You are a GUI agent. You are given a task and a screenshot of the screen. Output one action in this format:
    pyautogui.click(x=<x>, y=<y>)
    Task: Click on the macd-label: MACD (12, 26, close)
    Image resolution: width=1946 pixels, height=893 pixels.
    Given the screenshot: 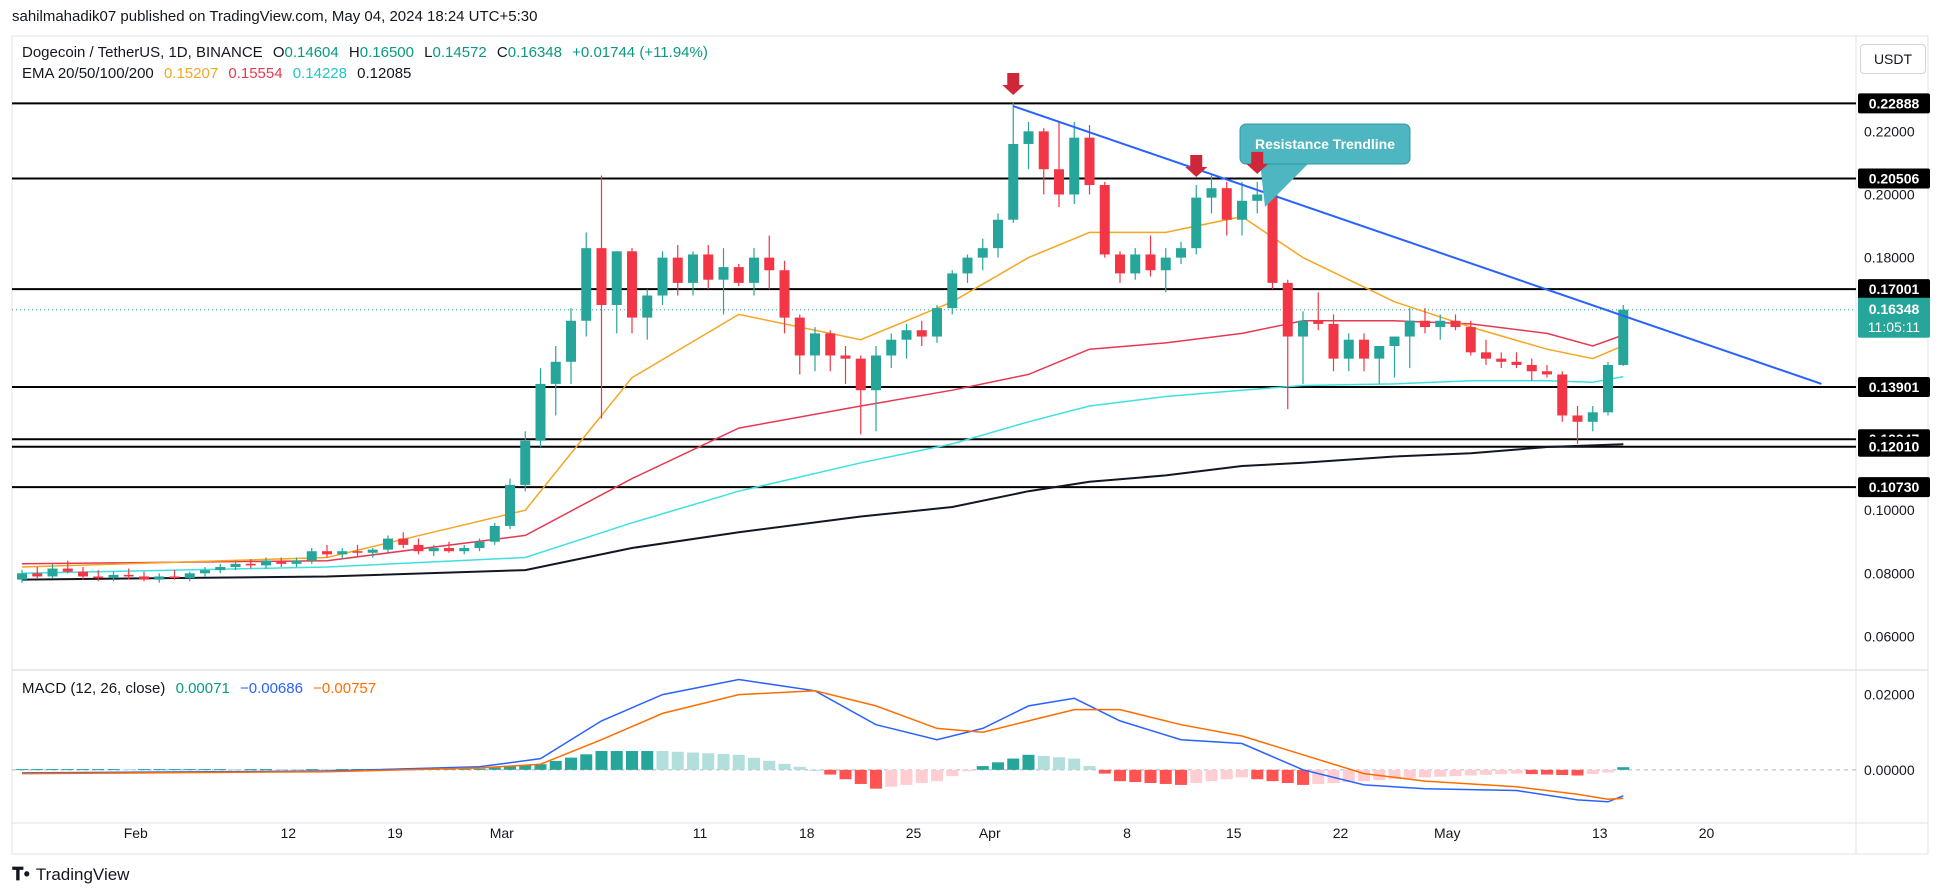 What is the action you would take?
    pyautogui.click(x=94, y=688)
    